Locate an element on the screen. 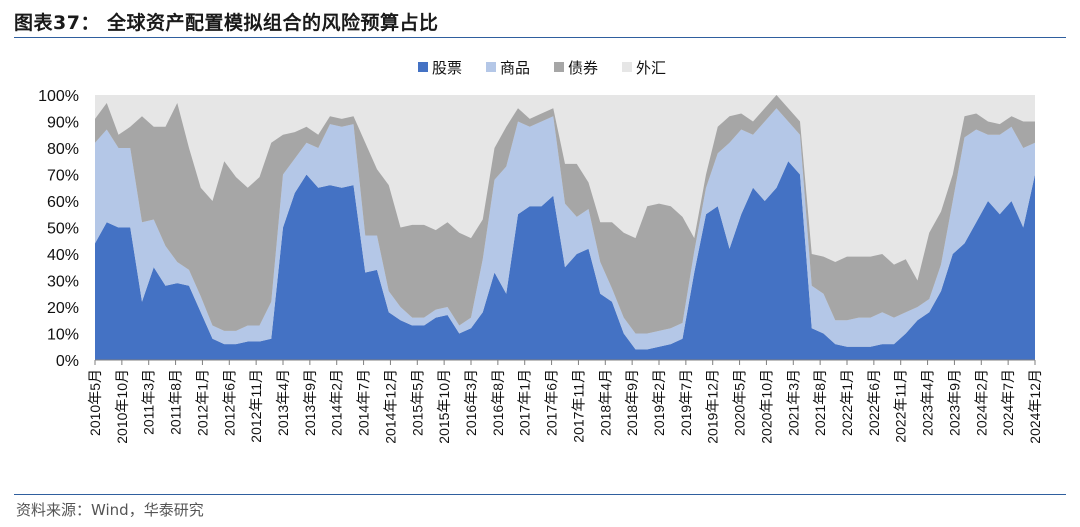  y-tick-label: 60% is located at coordinates (63, 202).